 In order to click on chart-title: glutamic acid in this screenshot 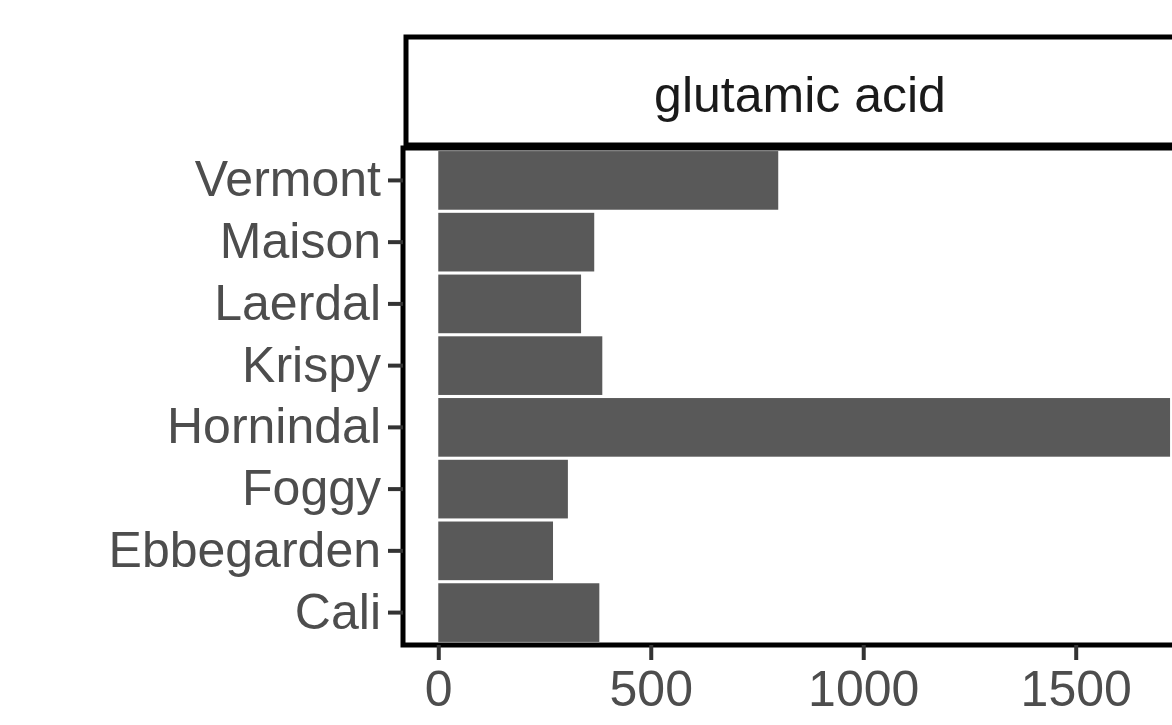, I will do `click(800, 95)`.